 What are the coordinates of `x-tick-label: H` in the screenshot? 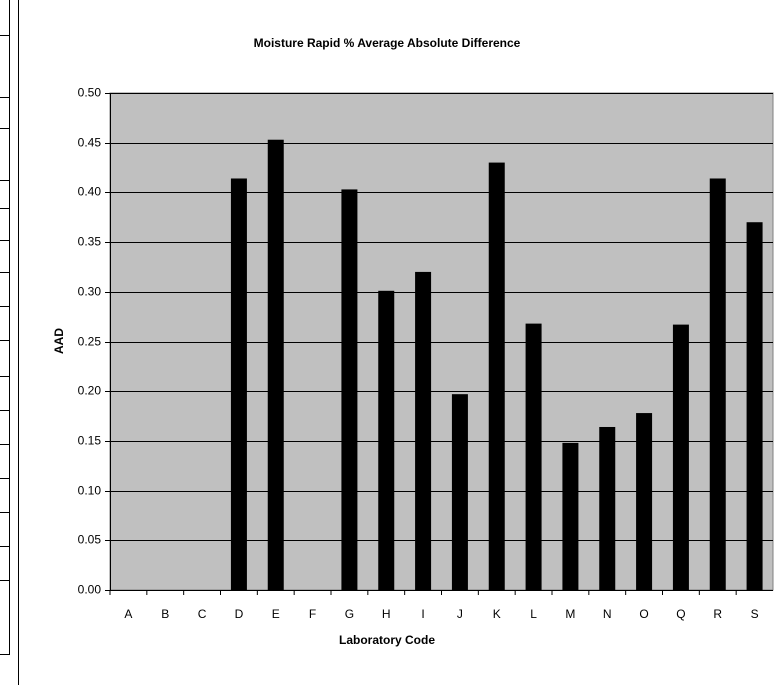 It's located at (386, 614).